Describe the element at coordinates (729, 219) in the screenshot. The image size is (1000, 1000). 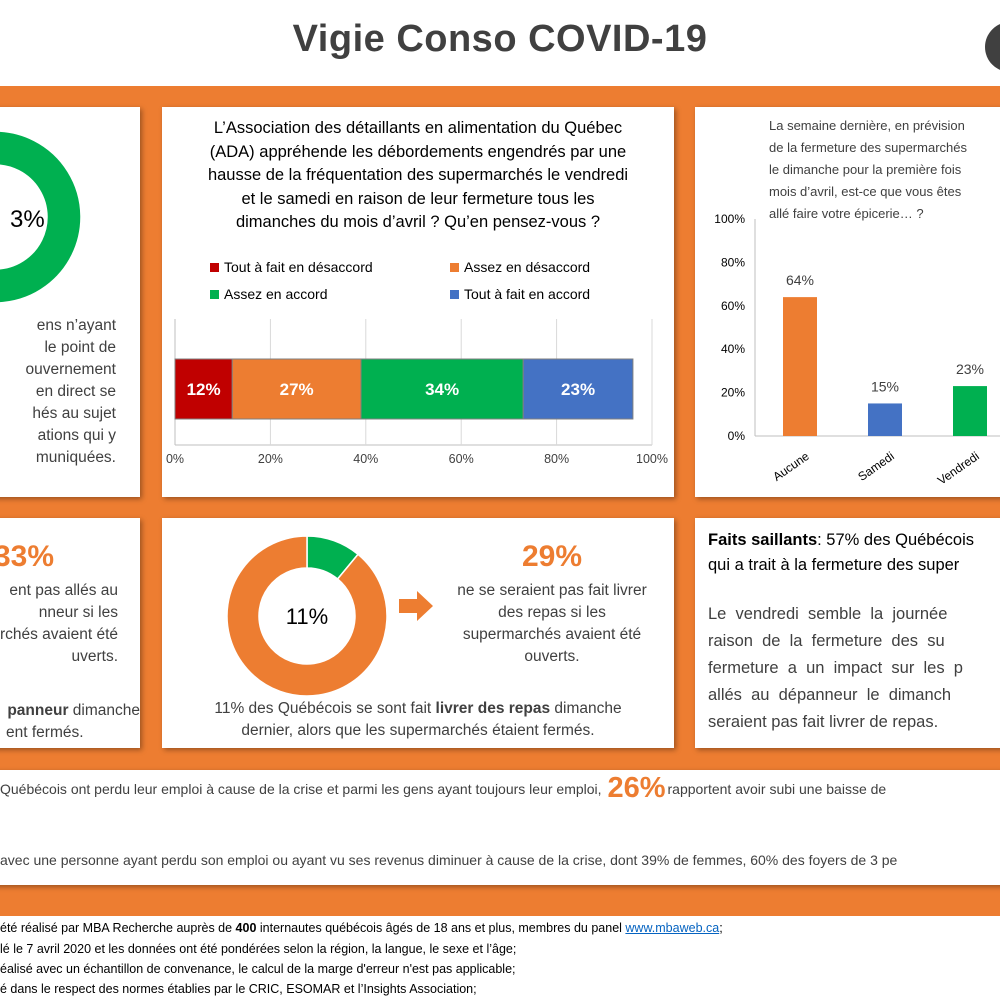
I see `vbar-tick-label: 100%` at that location.